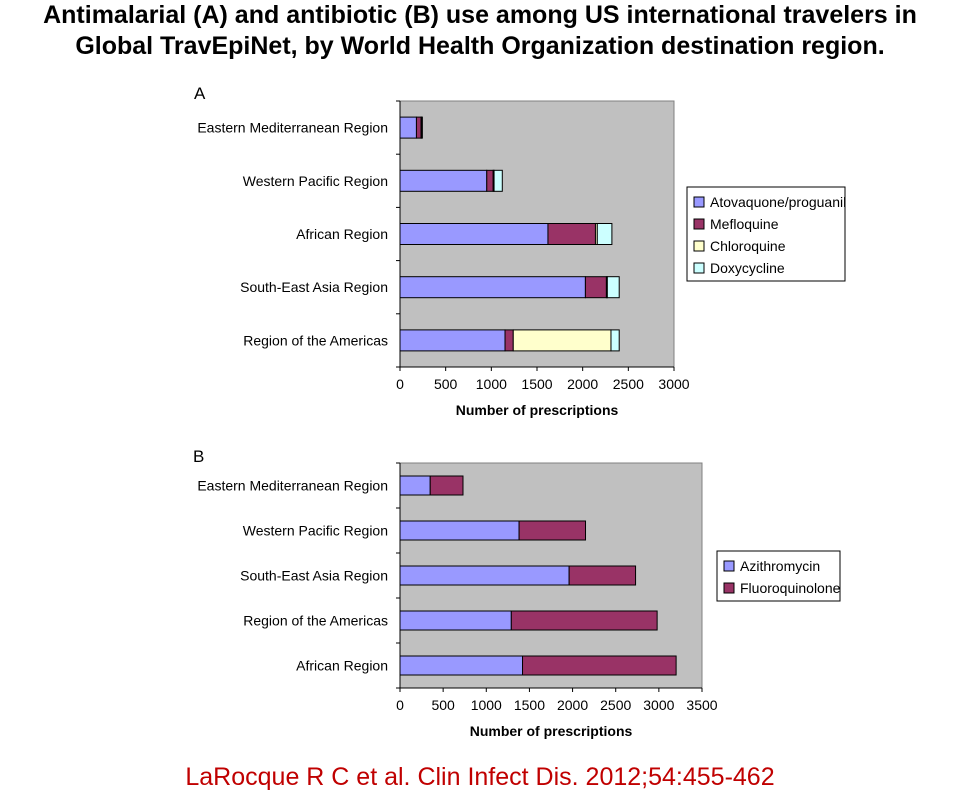 This screenshot has width=960, height=792. What do you see at coordinates (443, 705) in the screenshot?
I see `b-x-tick-label: 500` at bounding box center [443, 705].